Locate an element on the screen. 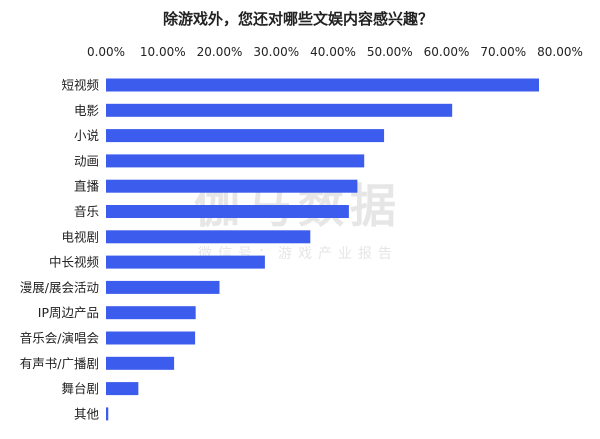 The width and height of the screenshot is (600, 439). category-label: 有声书/广播剧 is located at coordinates (59, 363).